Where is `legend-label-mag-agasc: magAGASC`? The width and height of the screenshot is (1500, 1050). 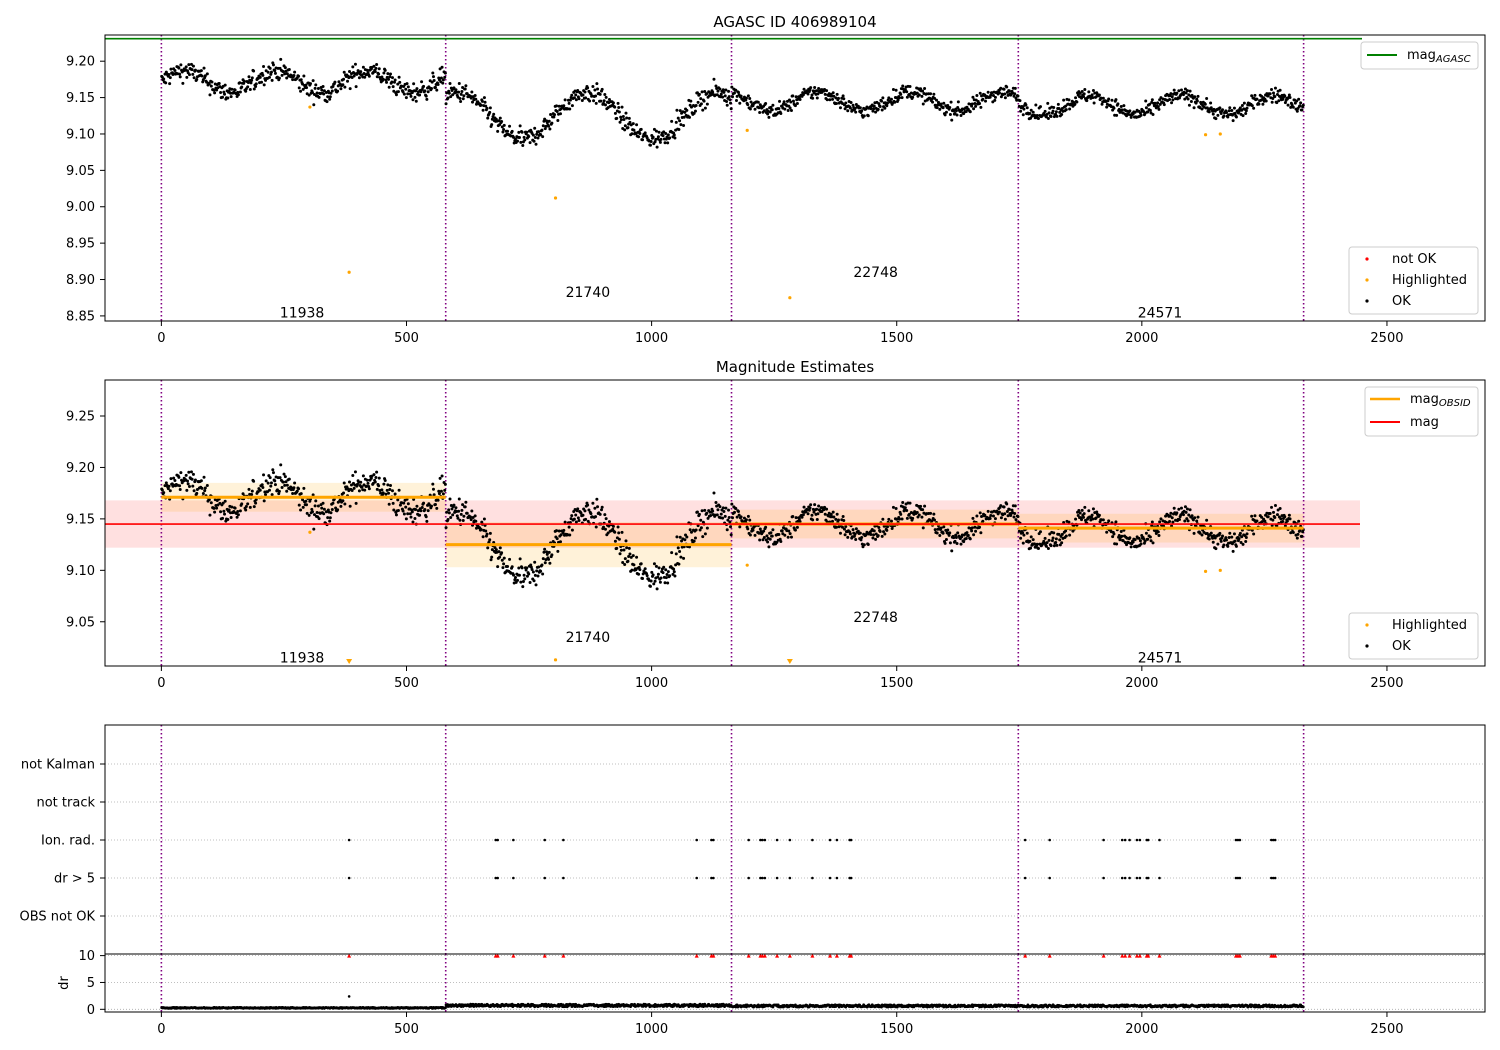
legend-label-mag-agasc: magAGASC is located at coordinates (1439, 56).